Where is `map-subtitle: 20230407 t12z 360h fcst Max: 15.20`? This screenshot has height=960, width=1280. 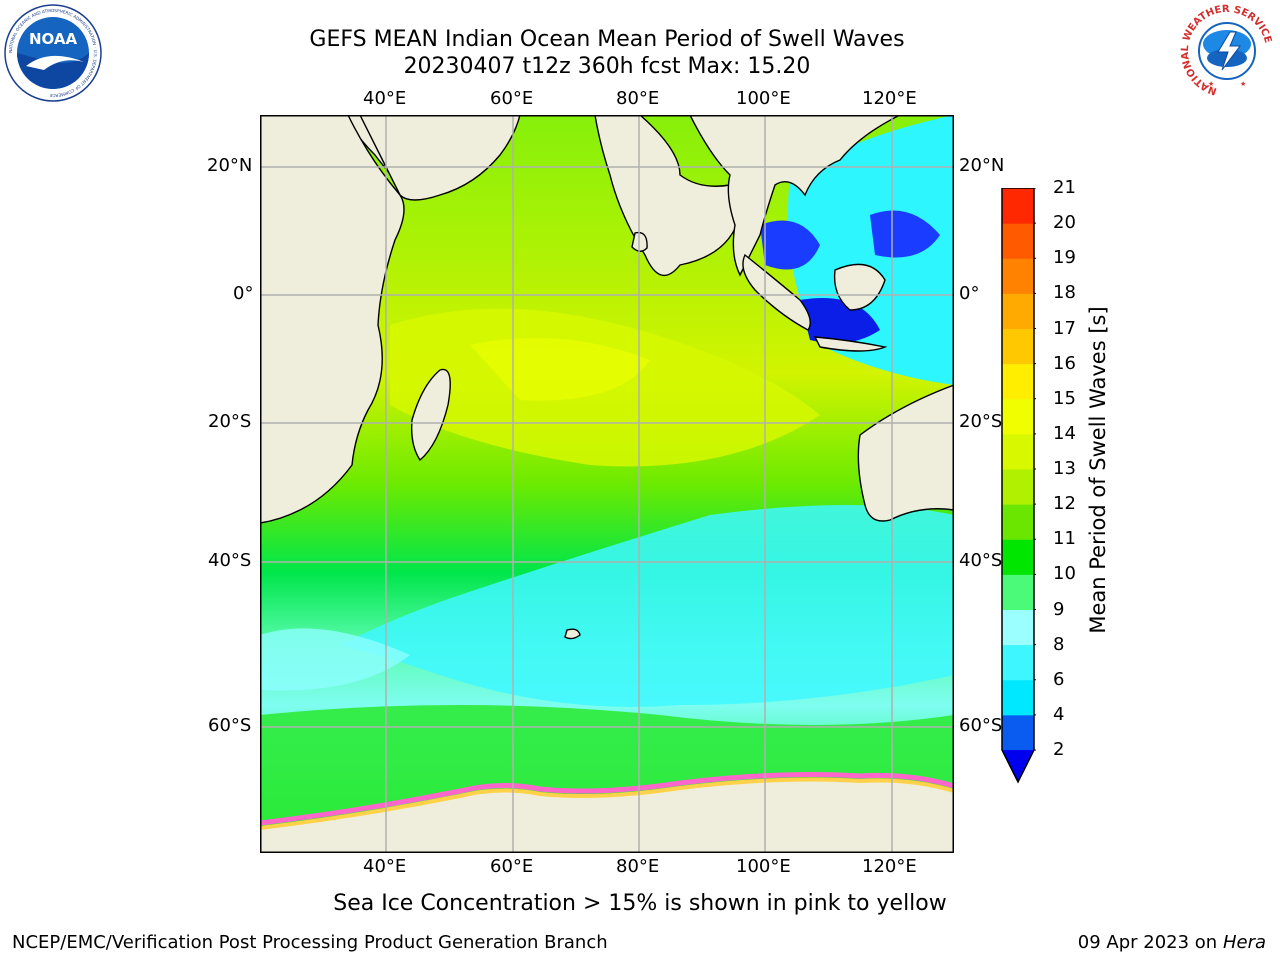
map-subtitle: 20230407 t12z 360h fcst Max: 15.20 is located at coordinates (607, 66).